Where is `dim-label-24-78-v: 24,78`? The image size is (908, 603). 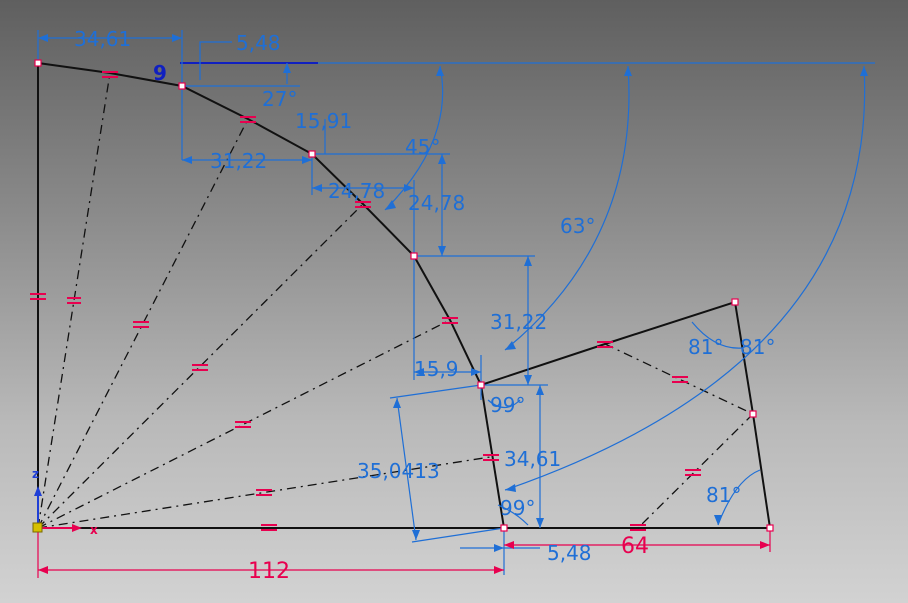
dim-label-24-78-v: 24,78 is located at coordinates (436, 203).